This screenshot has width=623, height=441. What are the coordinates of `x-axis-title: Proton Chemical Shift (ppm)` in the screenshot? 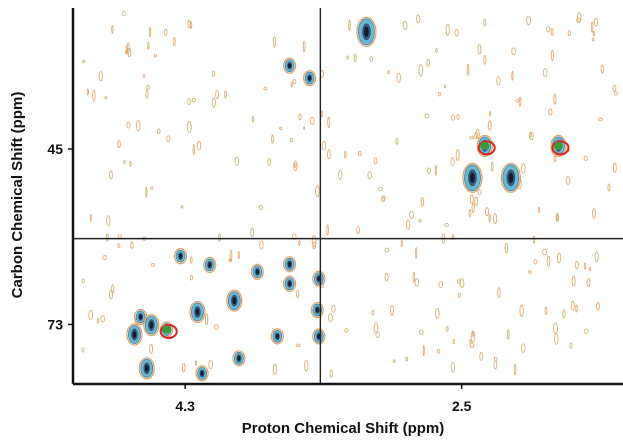 It's located at (343, 428).